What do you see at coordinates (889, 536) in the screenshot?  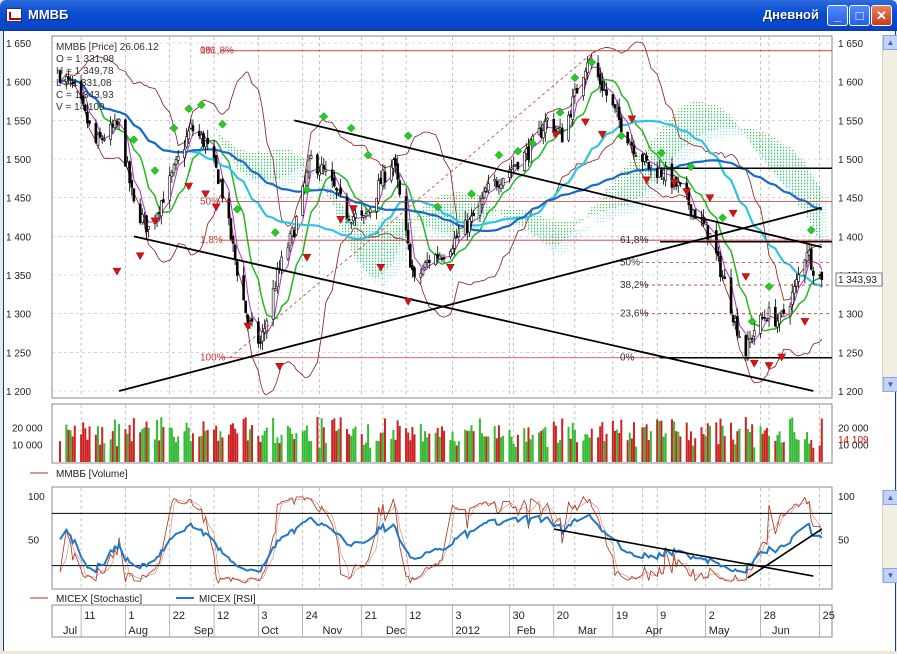 I see `indicator-panel-scrollbar: ▲ ▼` at bounding box center [889, 536].